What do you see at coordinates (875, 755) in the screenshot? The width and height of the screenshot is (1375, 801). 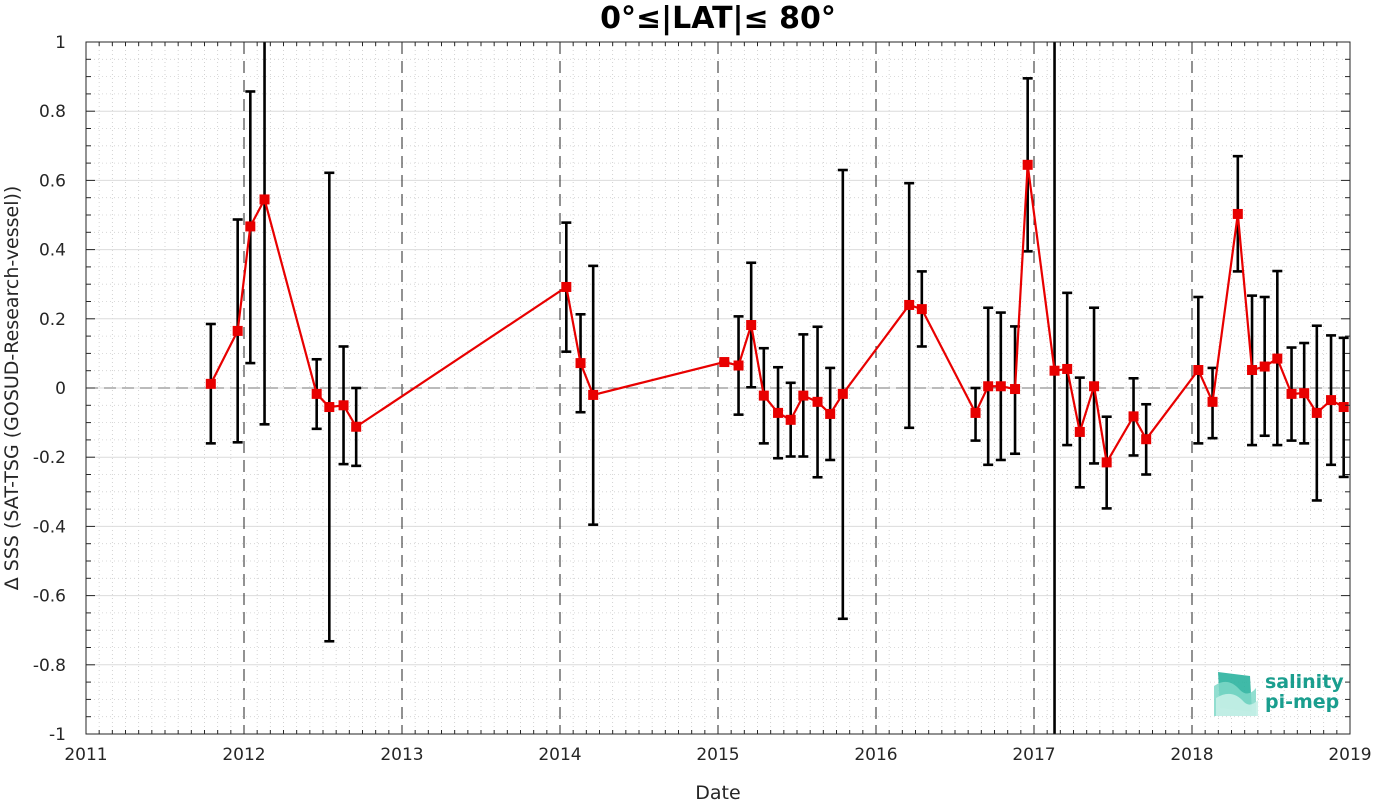 I see `x-tick-label: 2016` at bounding box center [875, 755].